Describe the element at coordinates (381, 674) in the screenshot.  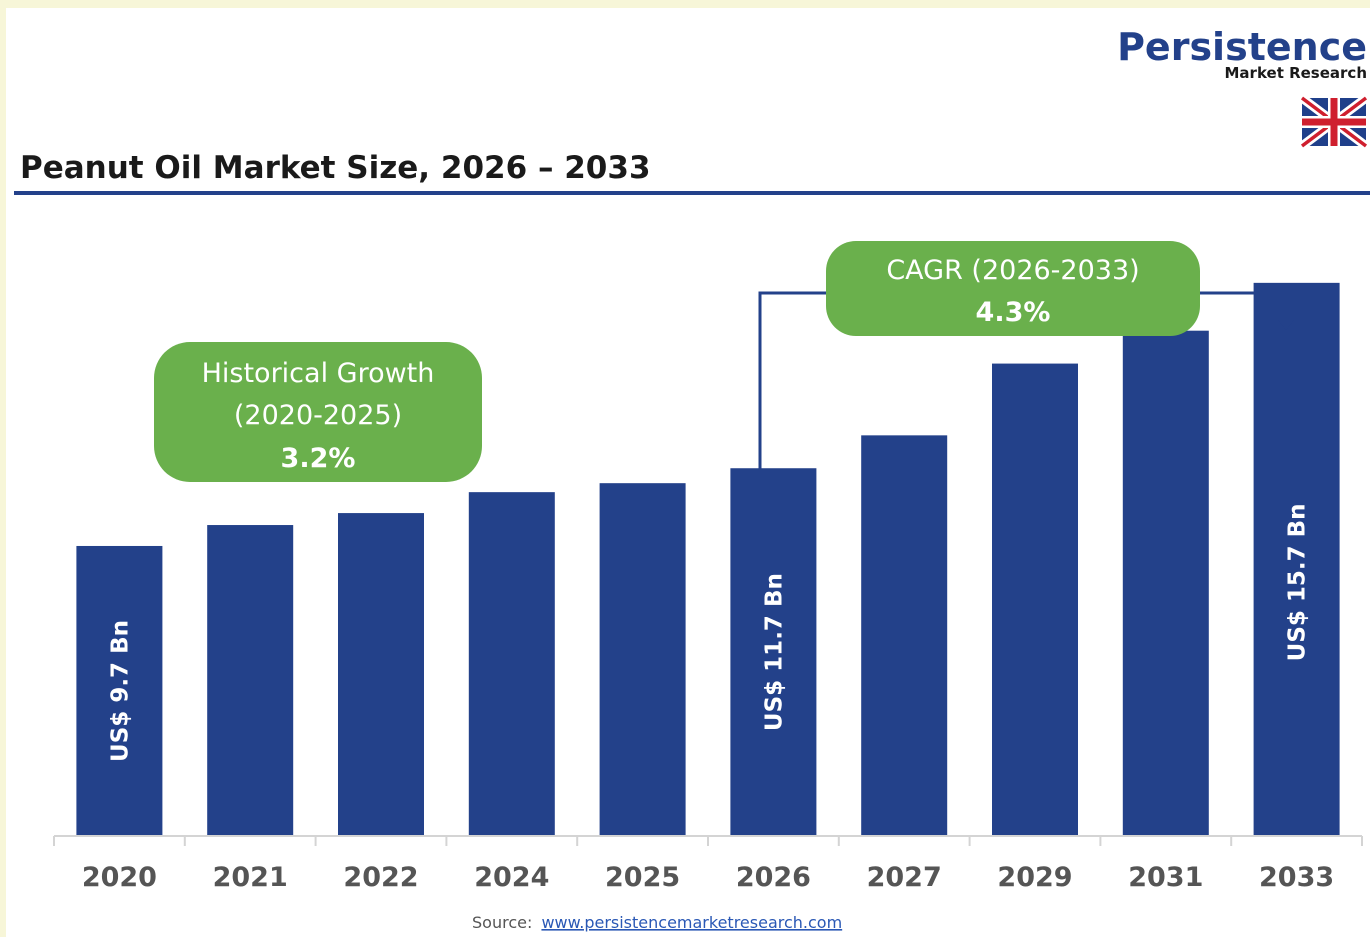
I see `bar-2022` at that location.